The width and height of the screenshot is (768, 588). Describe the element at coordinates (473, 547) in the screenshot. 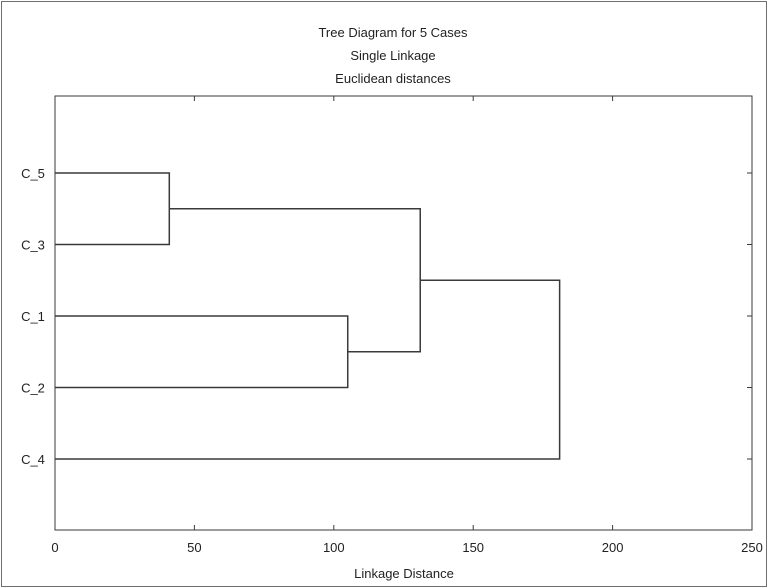

I see `x-tick-label: 150` at that location.